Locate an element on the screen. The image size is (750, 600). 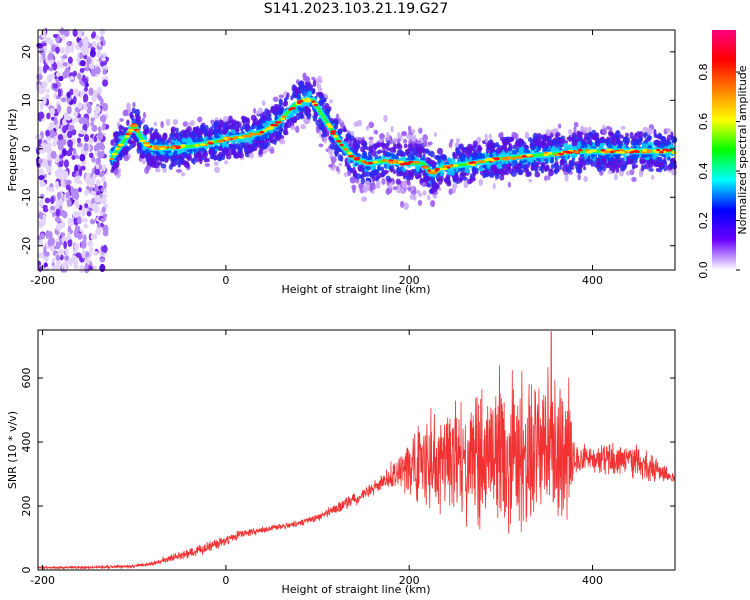
colorbar-tick-label: 0.2 is located at coordinates (703, 221).